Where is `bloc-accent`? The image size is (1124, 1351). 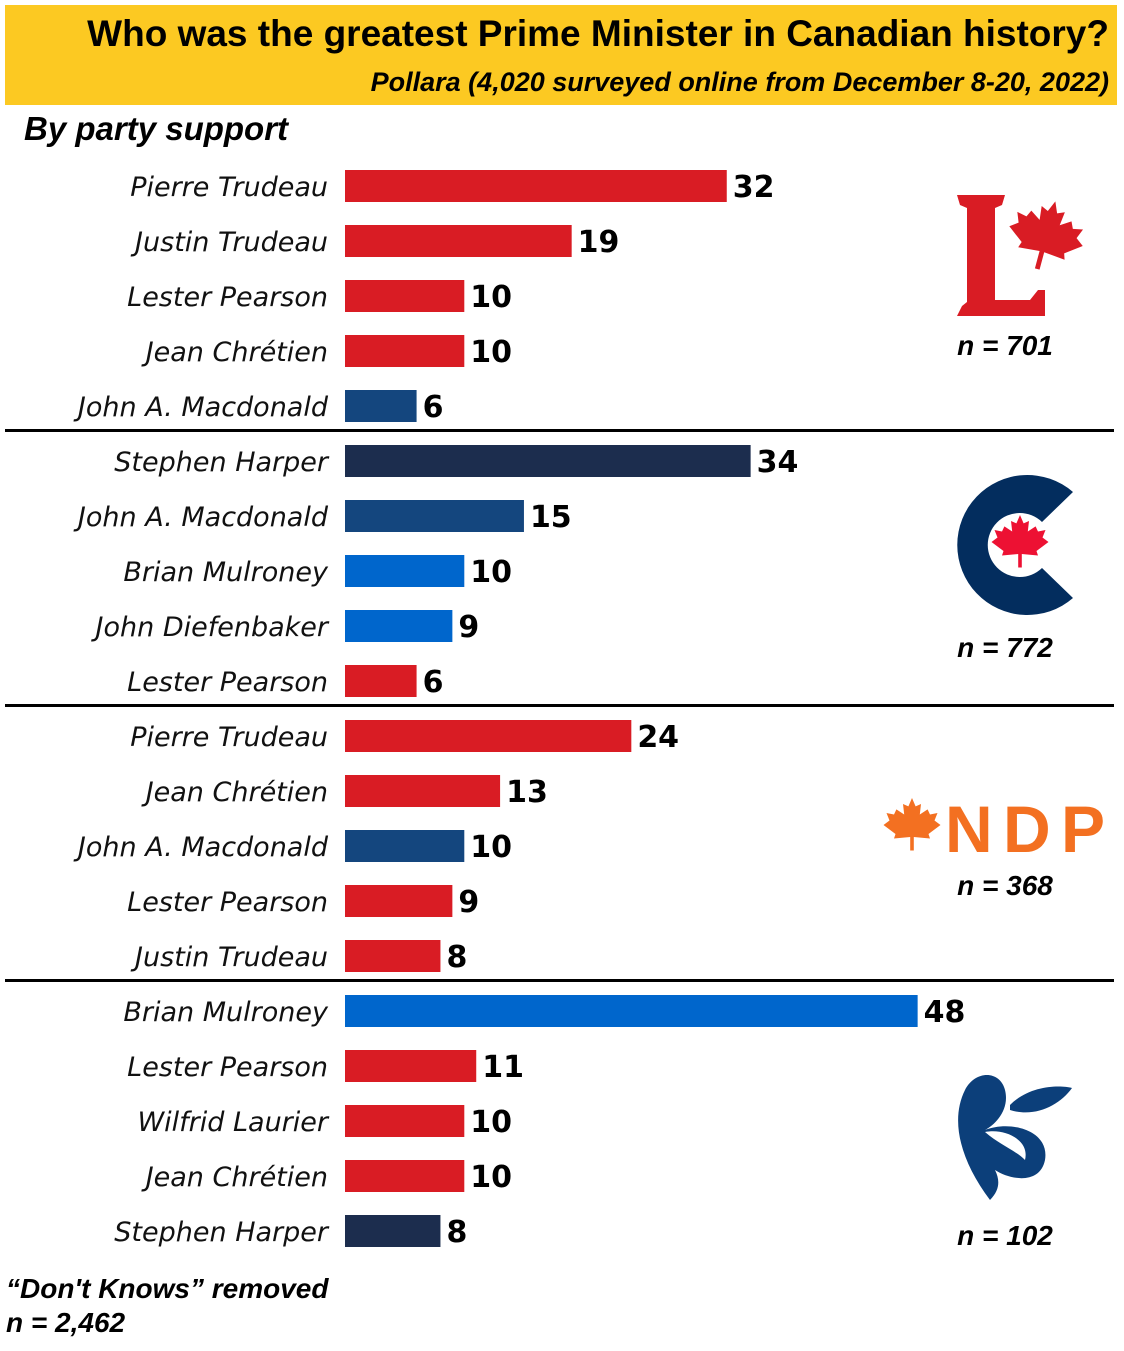
bloc-accent is located at coordinates (1005, 1145).